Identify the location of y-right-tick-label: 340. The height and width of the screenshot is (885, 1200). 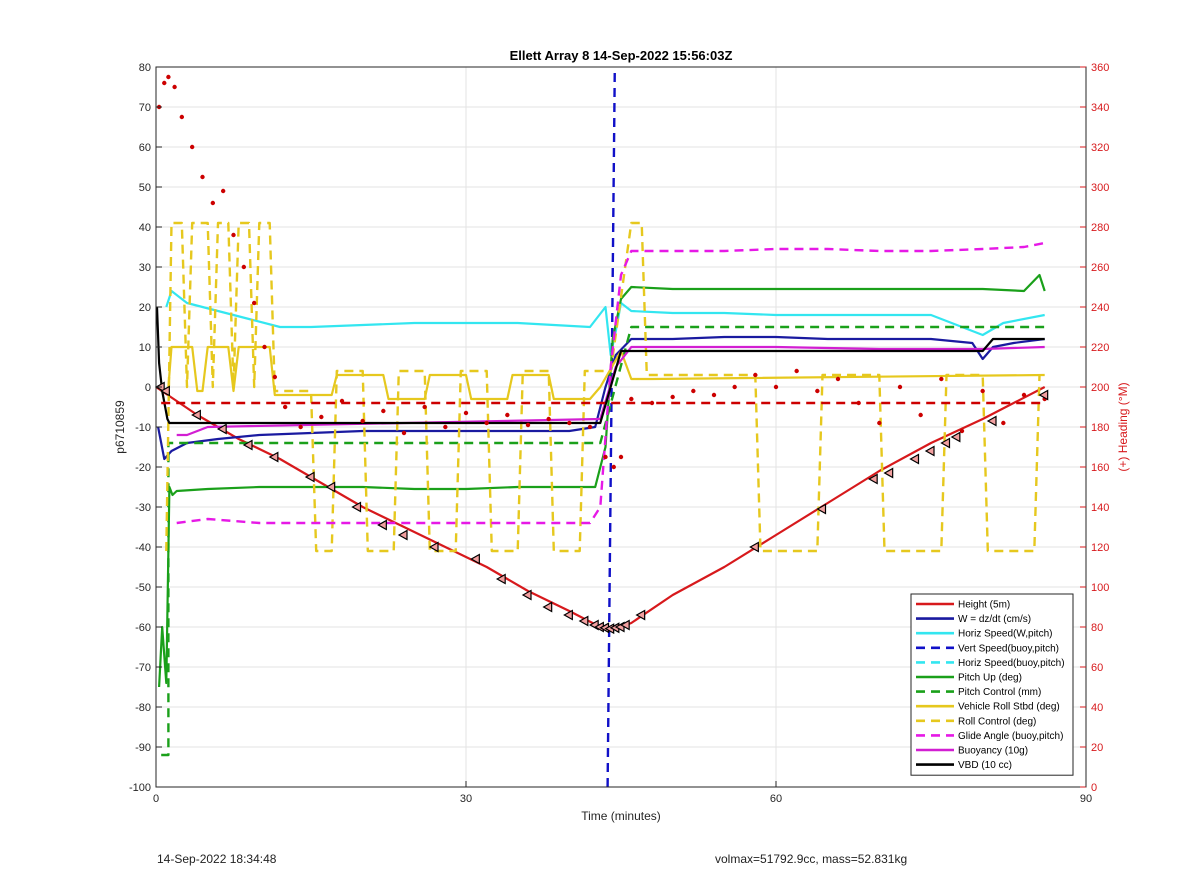
(1100, 108).